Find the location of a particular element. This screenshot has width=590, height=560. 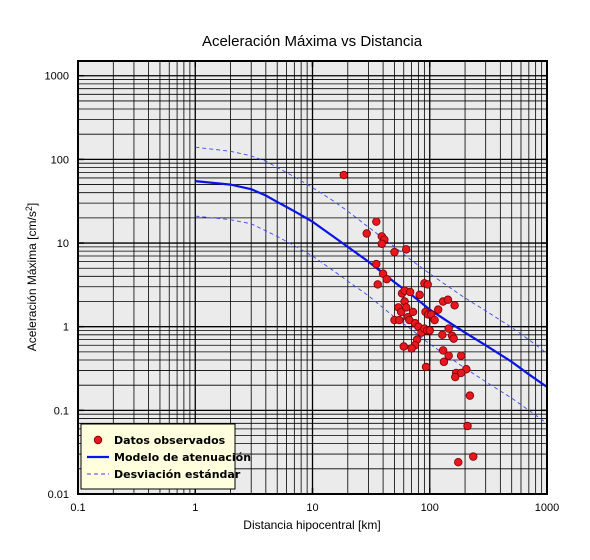

y-axis-label-end: ] is located at coordinates (32, 204).